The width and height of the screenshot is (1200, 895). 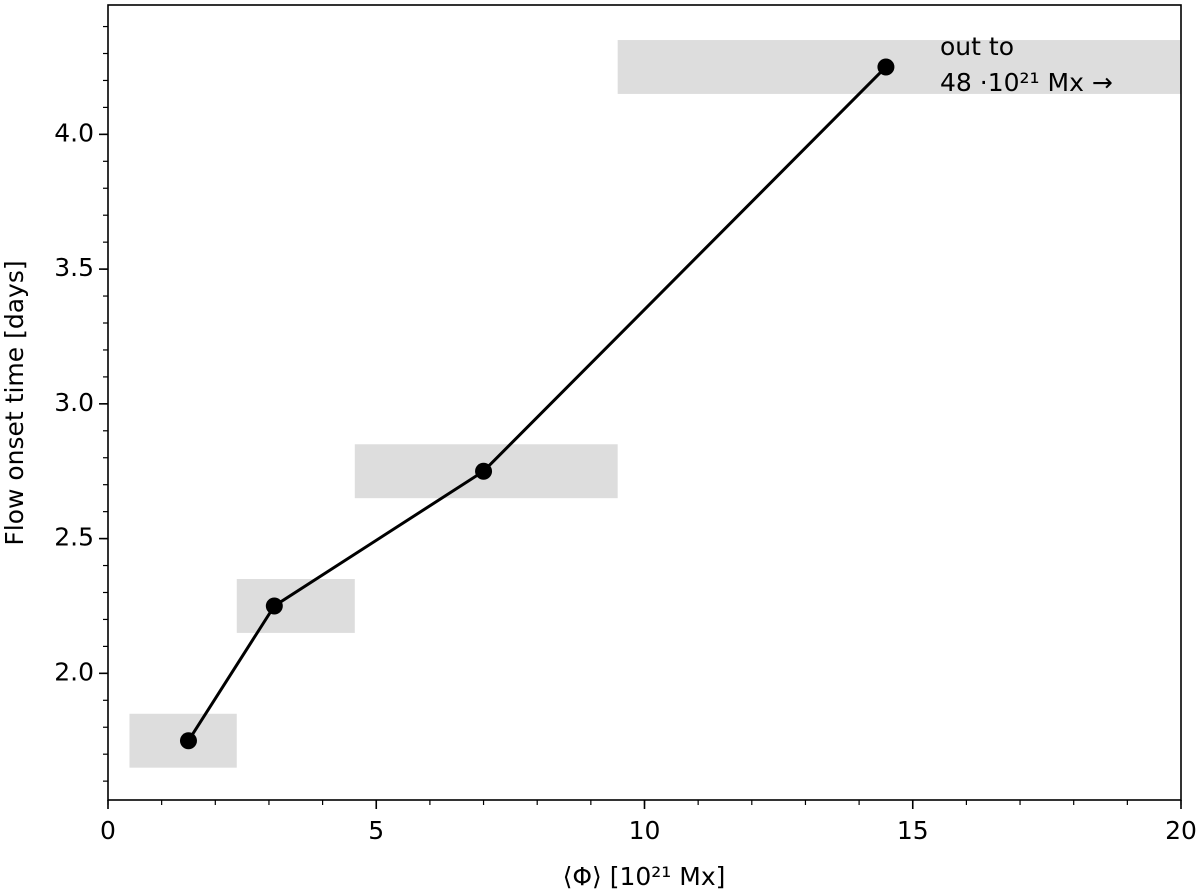 What do you see at coordinates (74, 671) in the screenshot?
I see `y-tick-label: 2.0` at bounding box center [74, 671].